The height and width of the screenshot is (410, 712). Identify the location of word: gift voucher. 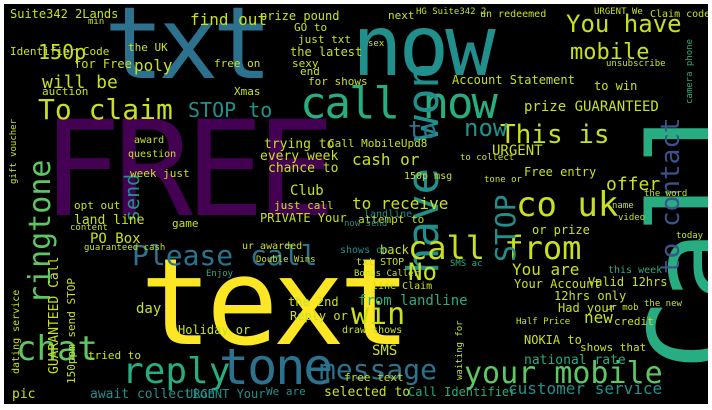
(14, 151).